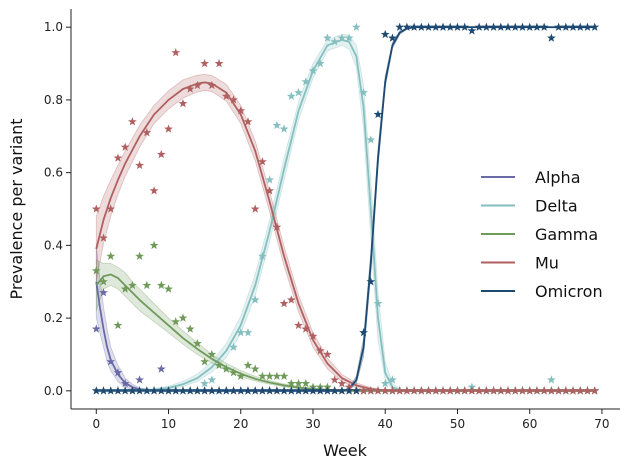 This screenshot has width=635, height=470. Describe the element at coordinates (312, 424) in the screenshot. I see `x-tick-label: 30` at that location.